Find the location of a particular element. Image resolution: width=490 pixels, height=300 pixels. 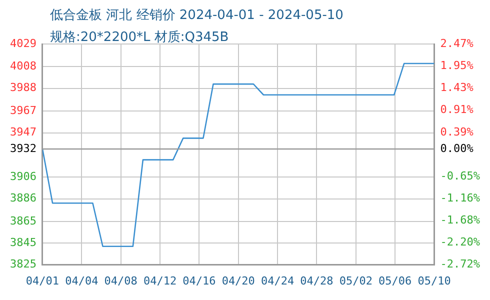

x-tick-label: 04/16 is located at coordinates (199, 281).